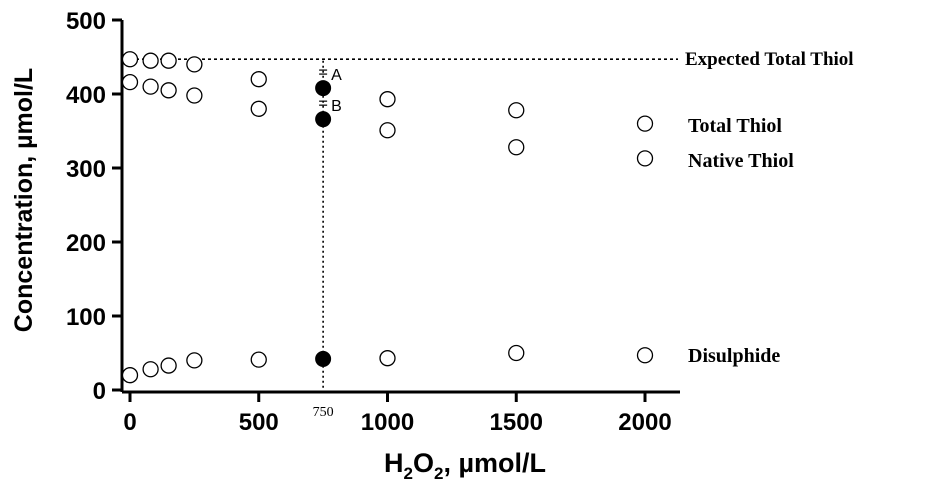  What do you see at coordinates (741, 241) in the screenshot?
I see `series-labels: Total Thiol Native Thiol Disulphide` at bounding box center [741, 241].